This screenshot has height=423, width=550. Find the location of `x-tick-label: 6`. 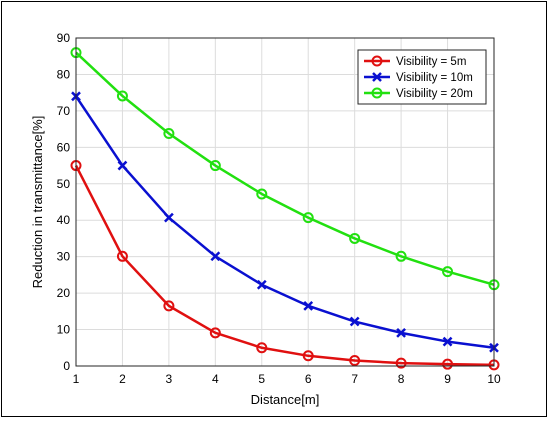

x-tick-label: 6 is located at coordinates (308, 379).